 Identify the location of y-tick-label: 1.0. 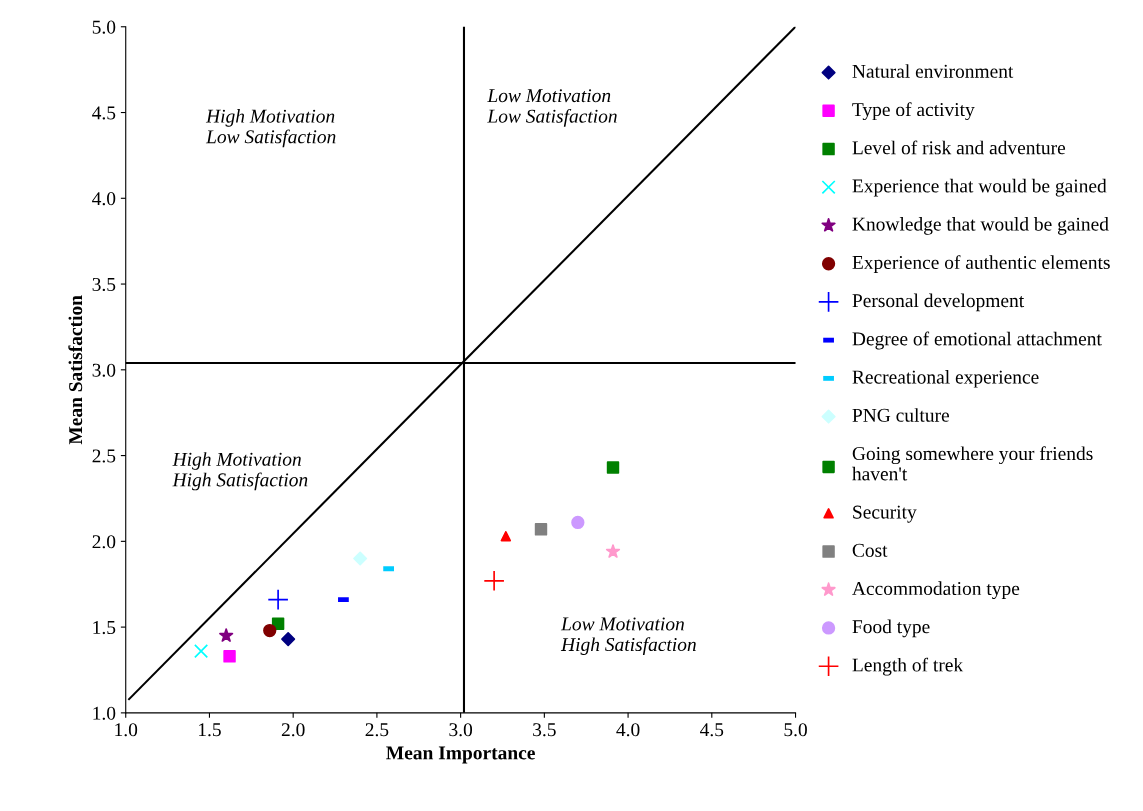
(104, 713).